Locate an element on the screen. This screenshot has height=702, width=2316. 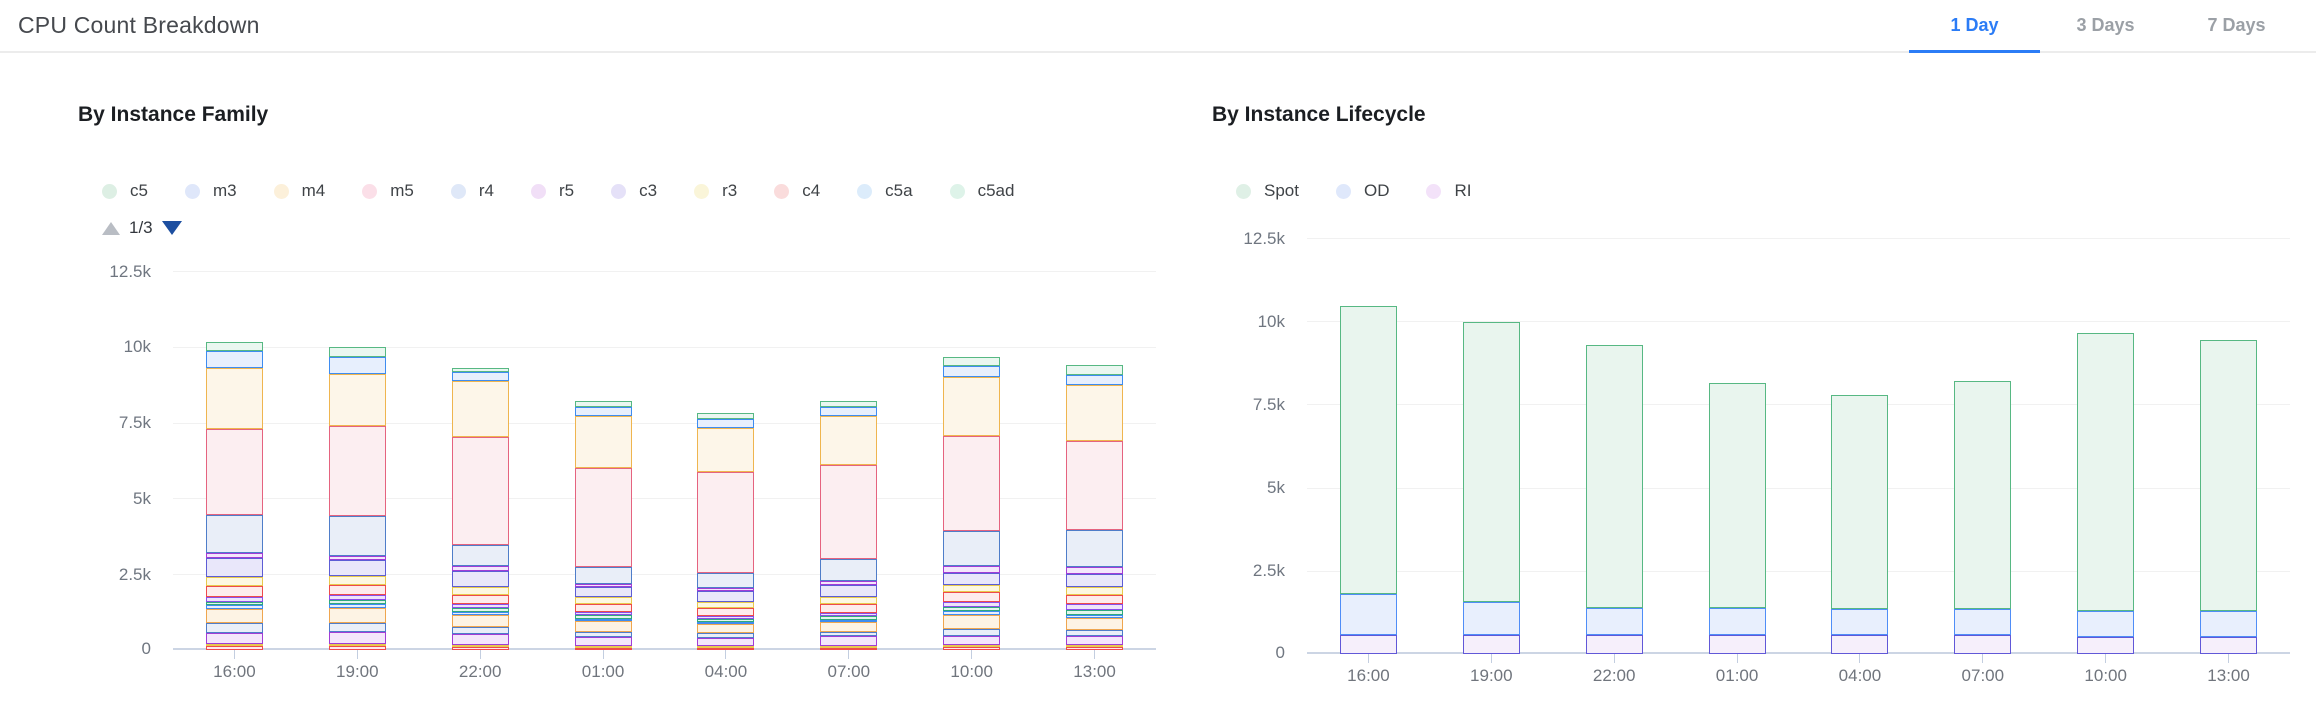
legend-item-c4: c4 is located at coordinates (797, 191).